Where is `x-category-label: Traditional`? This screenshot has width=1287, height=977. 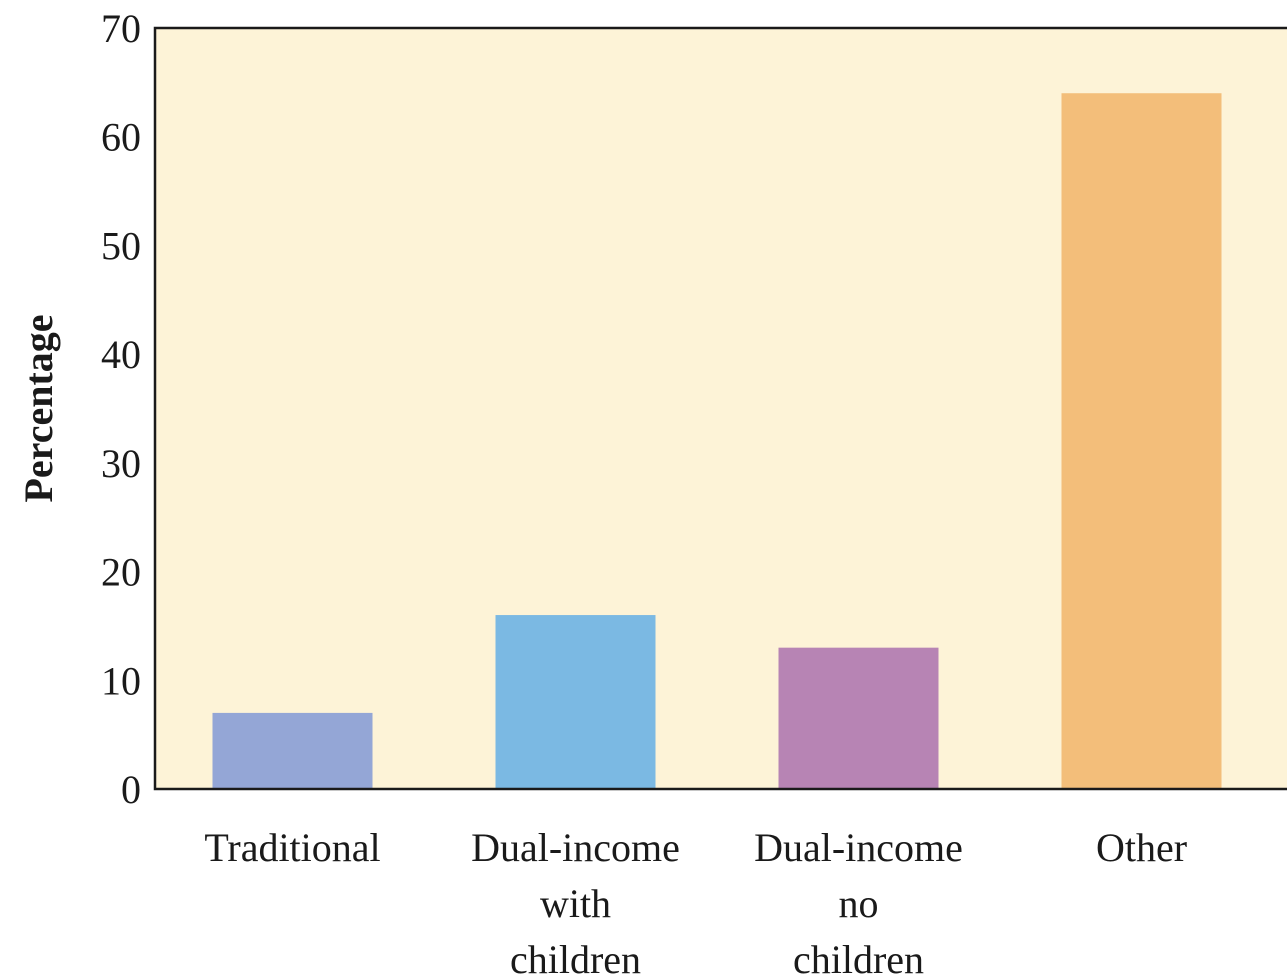 x-category-label: Traditional is located at coordinates (292, 847).